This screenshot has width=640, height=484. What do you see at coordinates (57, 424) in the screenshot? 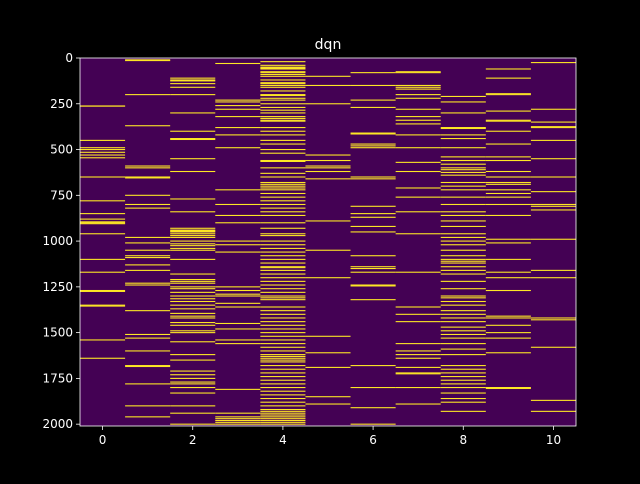
I see `y-tick-label: 2000` at bounding box center [57, 424].